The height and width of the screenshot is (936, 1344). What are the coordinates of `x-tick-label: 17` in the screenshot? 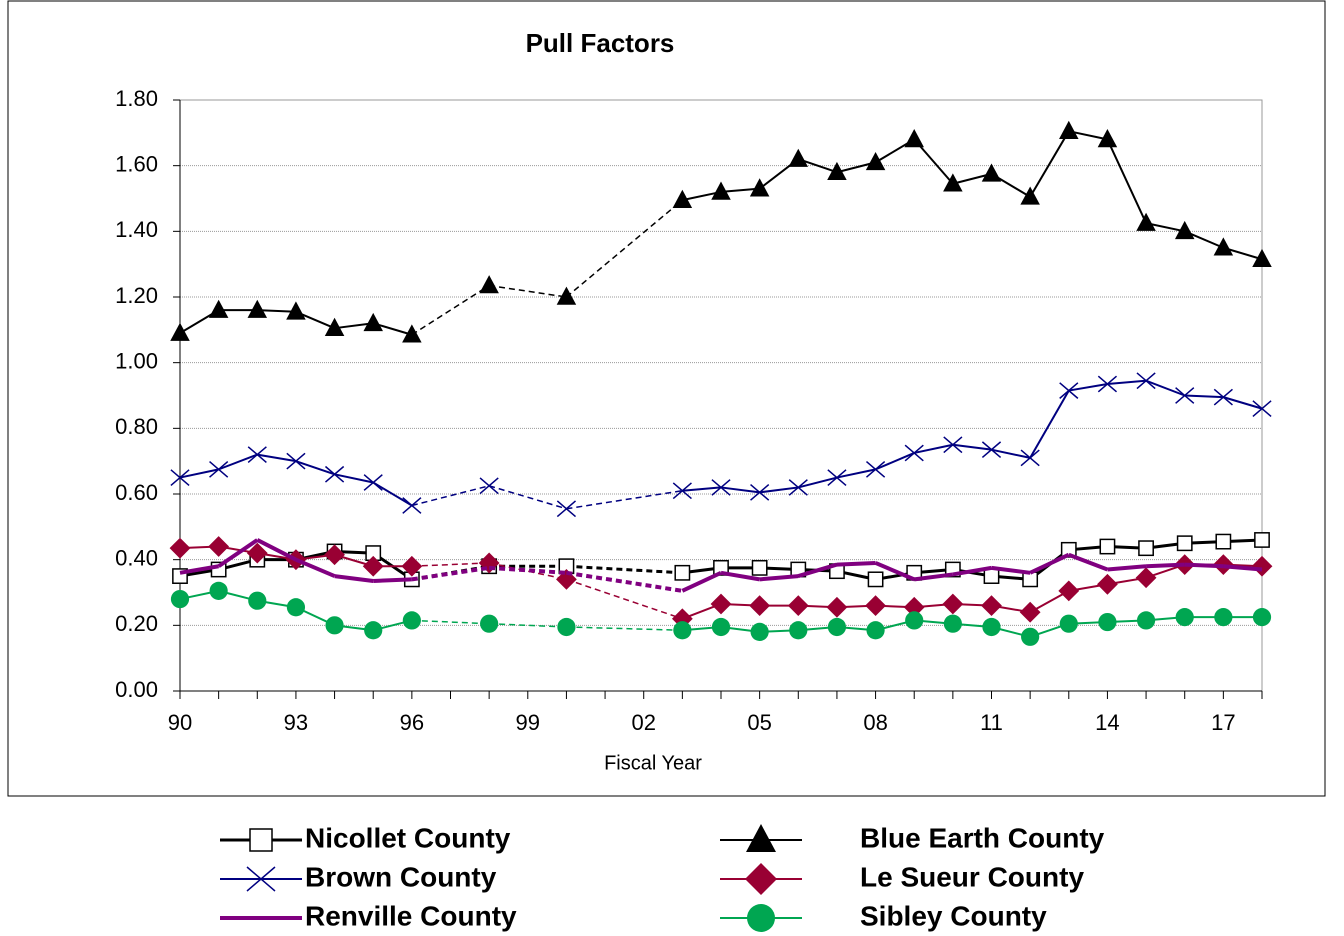 It's located at (1223, 722).